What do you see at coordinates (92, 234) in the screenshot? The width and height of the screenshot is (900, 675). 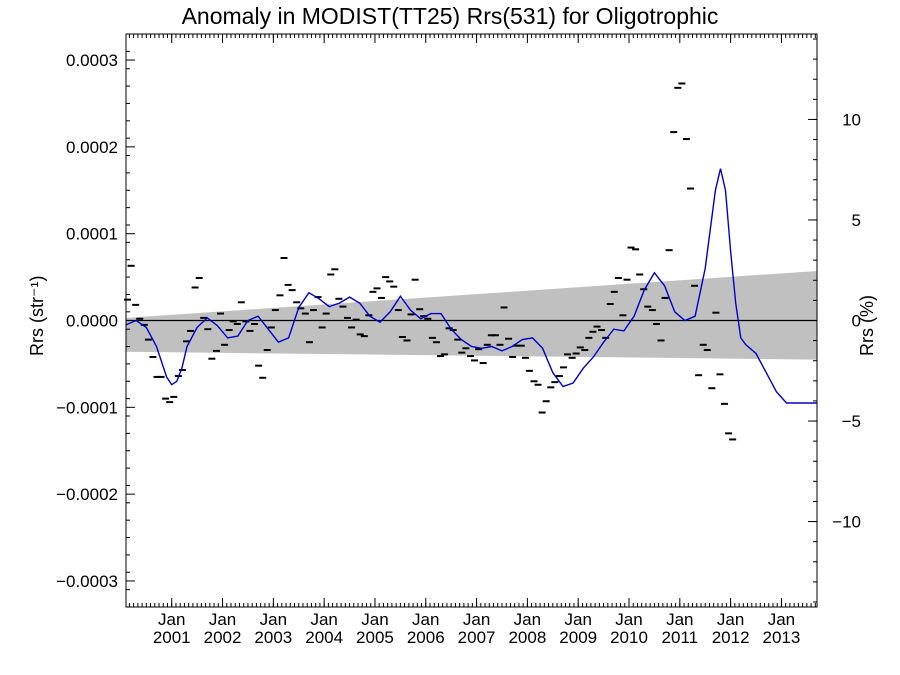 I see `y-tick-label: 0.0001` at bounding box center [92, 234].